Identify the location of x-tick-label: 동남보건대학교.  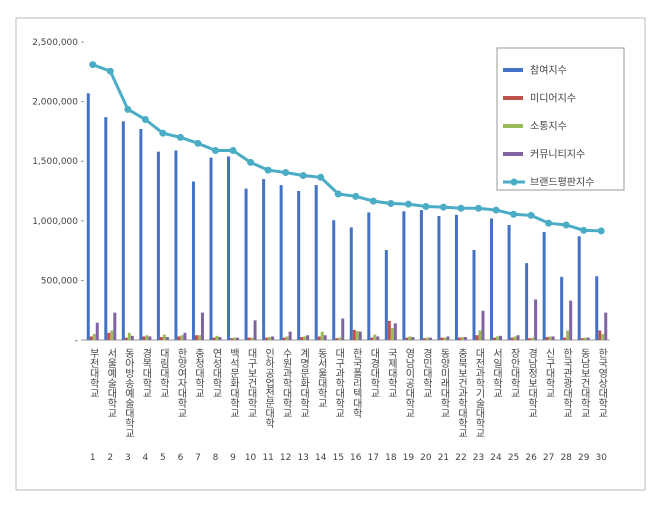
(584, 383).